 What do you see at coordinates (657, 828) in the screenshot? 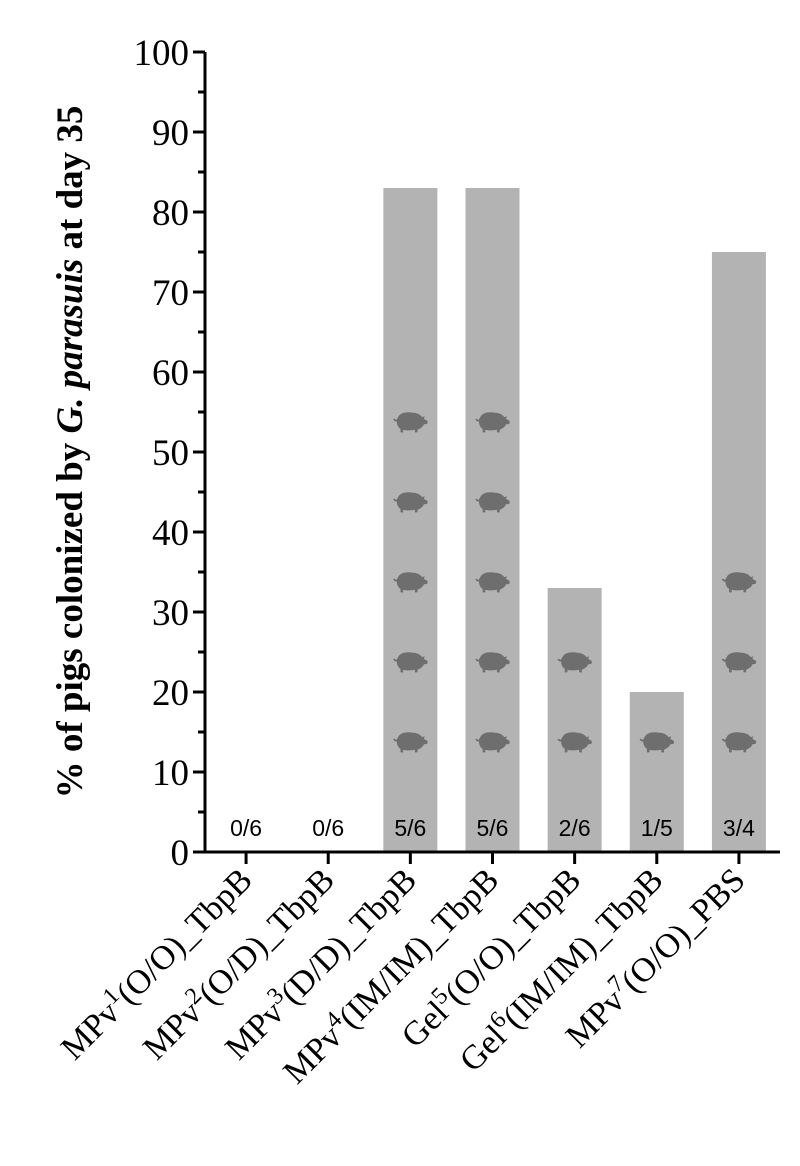
I see `count-label: 1/5` at bounding box center [657, 828].